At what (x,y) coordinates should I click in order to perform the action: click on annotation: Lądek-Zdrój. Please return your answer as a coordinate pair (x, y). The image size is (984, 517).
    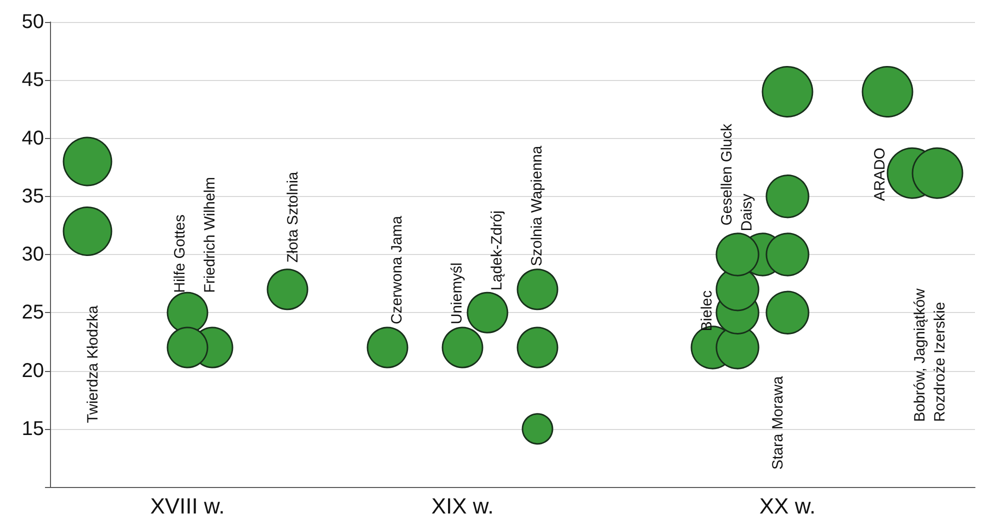
    Looking at the image, I should click on (497, 250).